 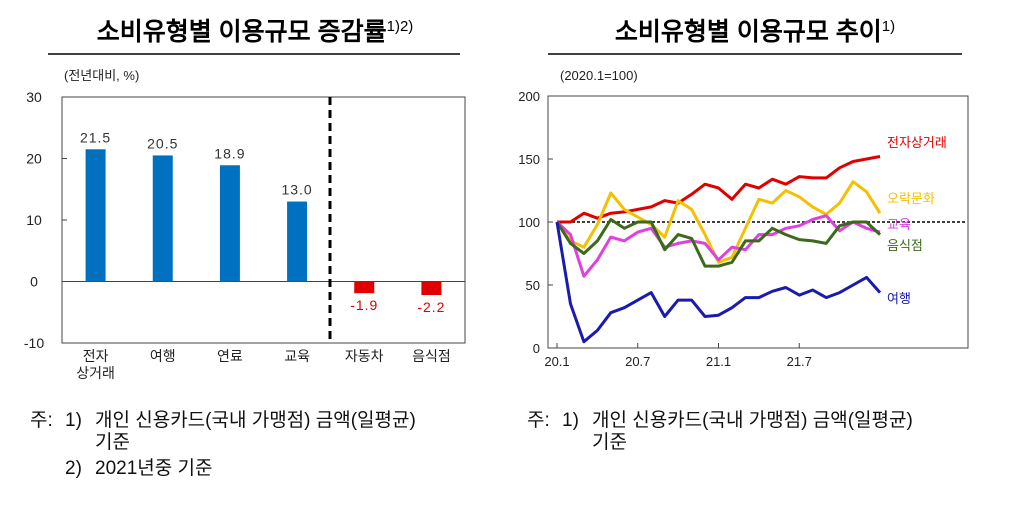 I want to click on x-tick-label: 자동차, so click(x=364, y=356).